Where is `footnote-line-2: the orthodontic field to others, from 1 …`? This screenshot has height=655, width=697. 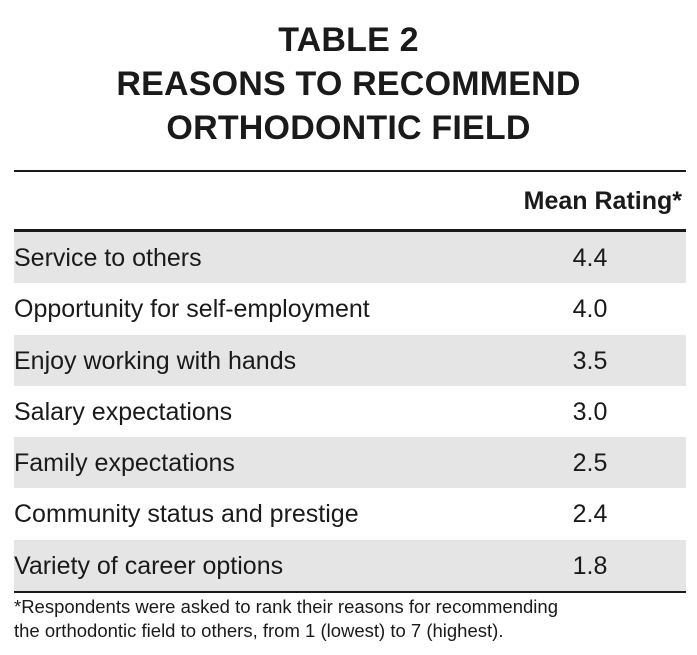 footnote-line-2: the orthodontic field to others, from 1 … is located at coordinates (259, 630).